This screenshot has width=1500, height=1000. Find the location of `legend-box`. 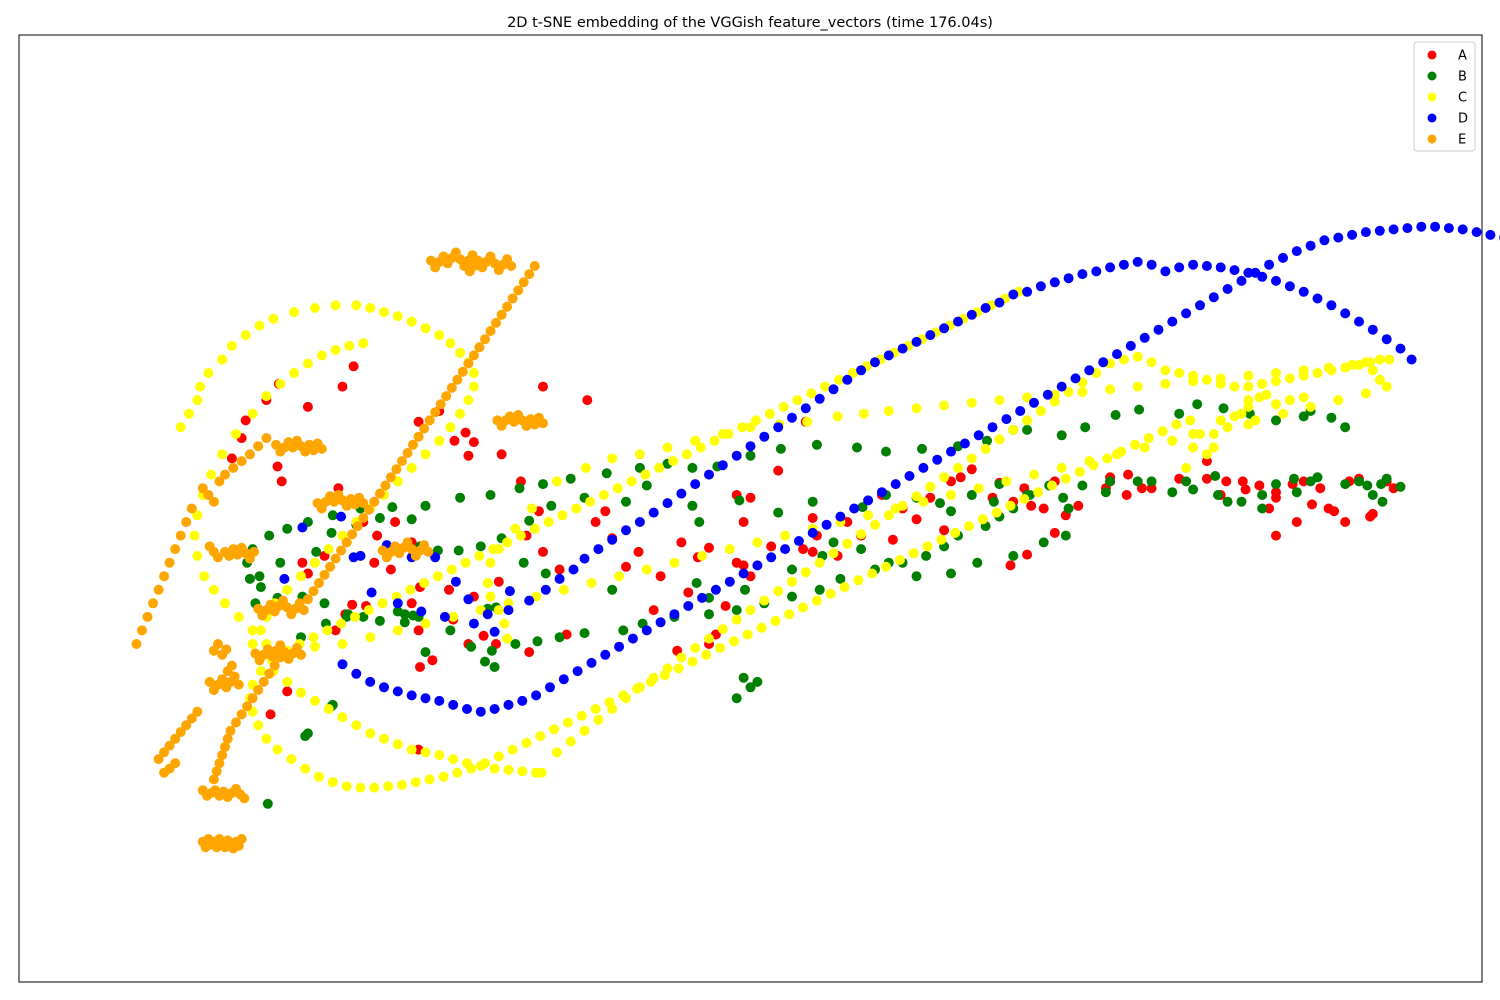

legend-box is located at coordinates (1444, 96).